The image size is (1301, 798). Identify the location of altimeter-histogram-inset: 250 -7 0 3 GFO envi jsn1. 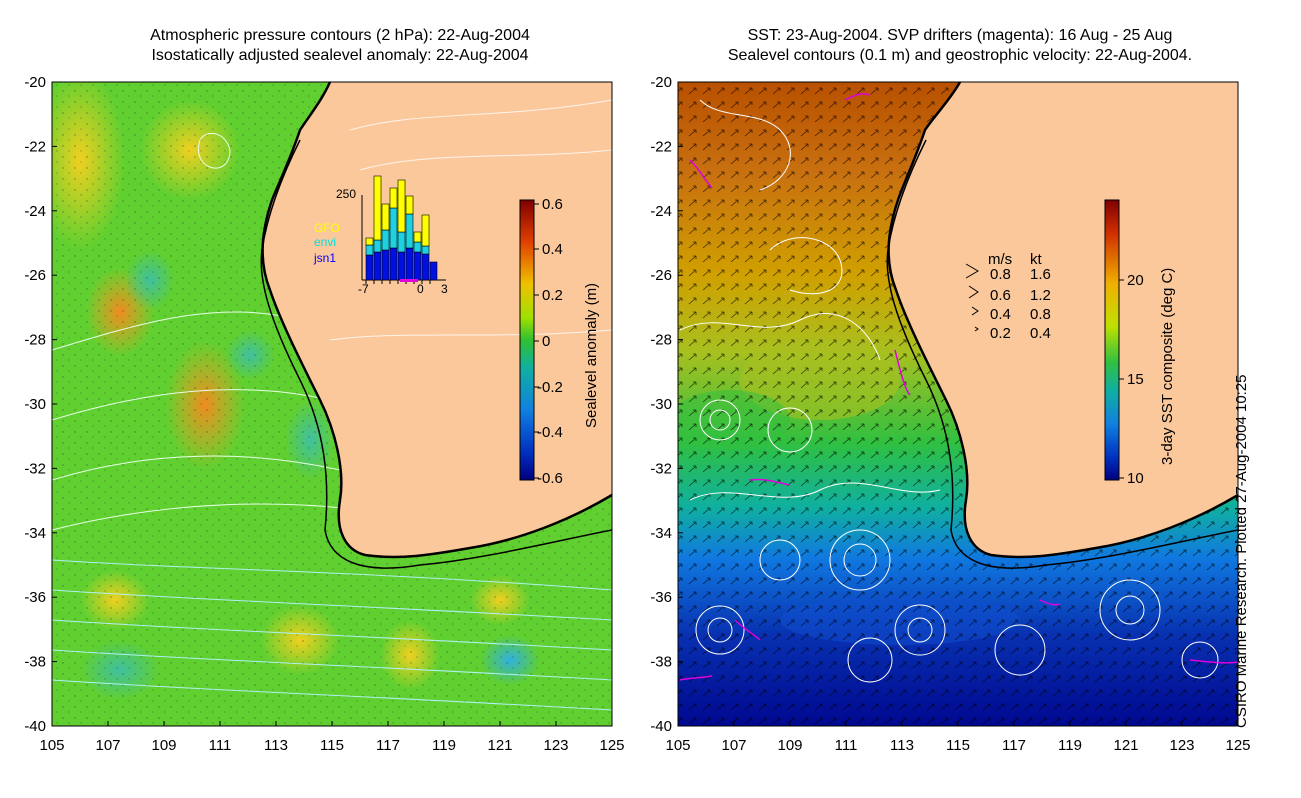
(380, 235).